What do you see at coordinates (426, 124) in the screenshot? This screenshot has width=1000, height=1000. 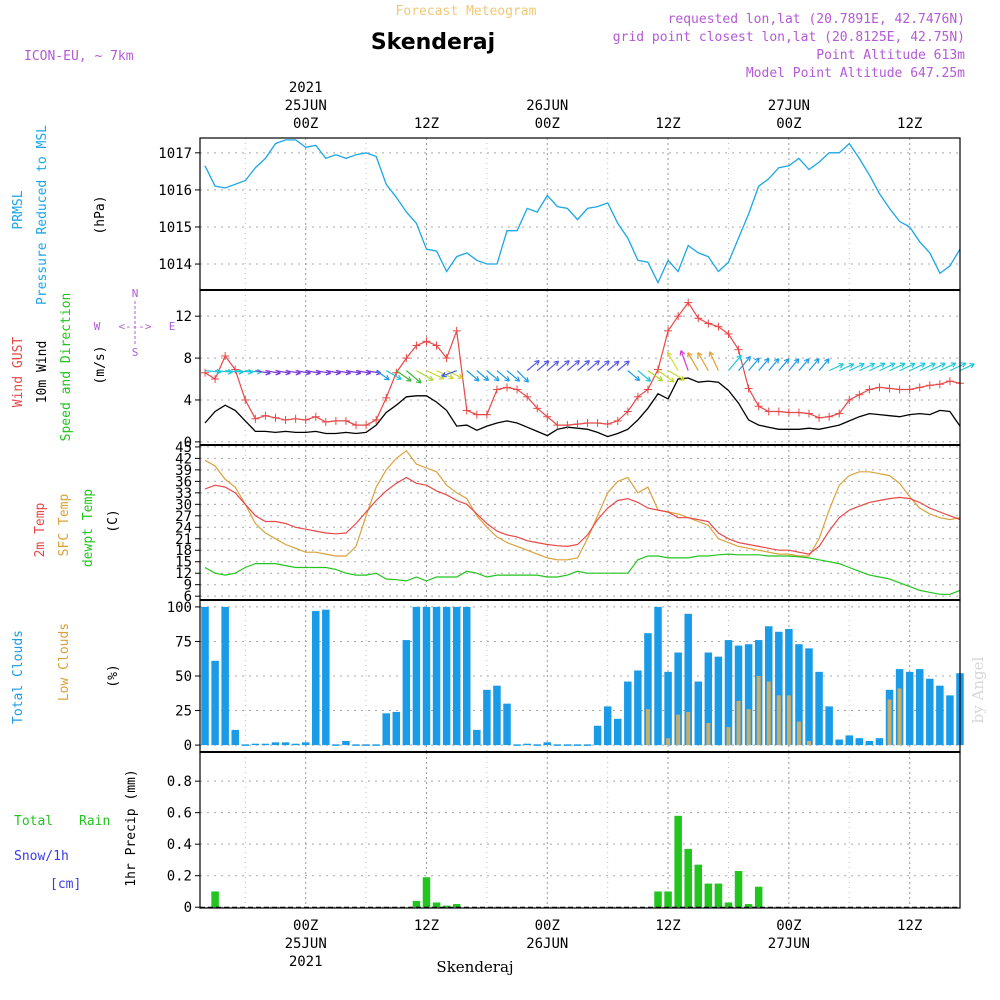 I see `time-label-top: 12Z` at bounding box center [426, 124].